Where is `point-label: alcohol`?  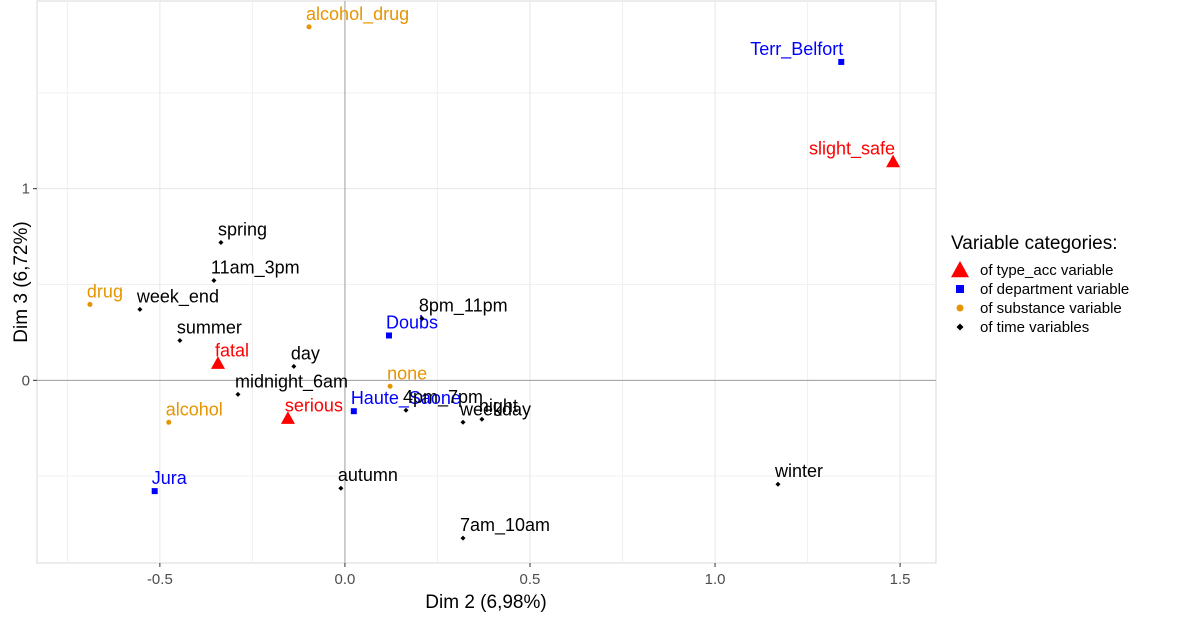 point-label: alcohol is located at coordinates (194, 409).